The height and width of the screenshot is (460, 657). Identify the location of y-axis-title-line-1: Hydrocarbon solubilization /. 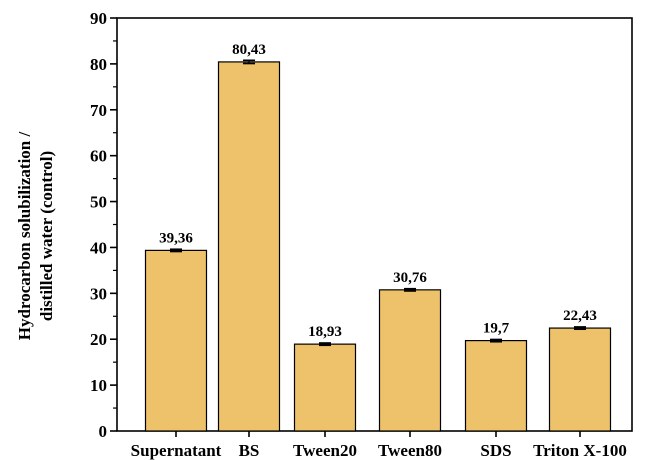
(24, 236).